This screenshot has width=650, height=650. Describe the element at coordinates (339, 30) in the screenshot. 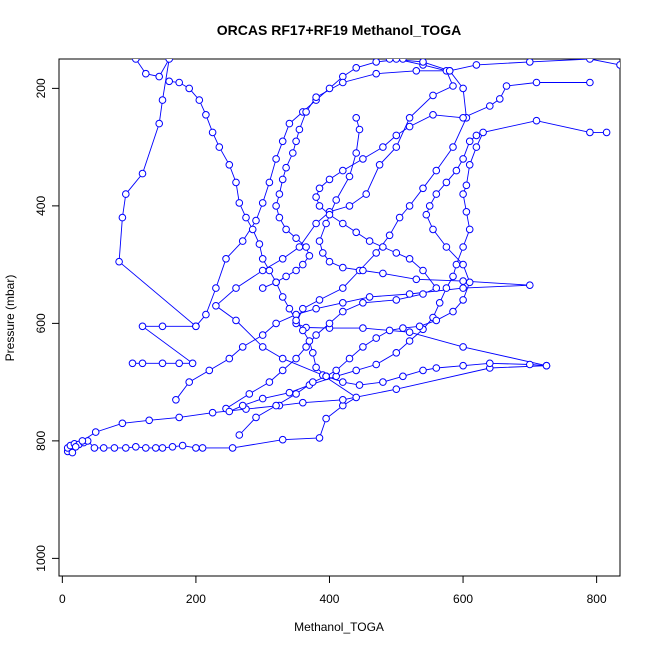

I see `chart-title: ORCAS RF17+RF19 Methanol_TOGA` at that location.